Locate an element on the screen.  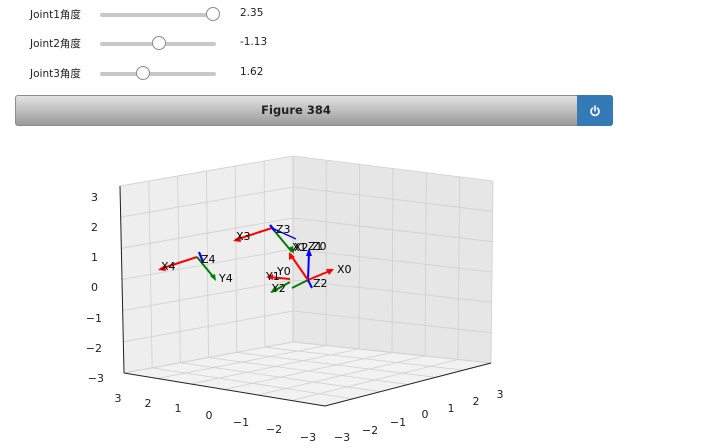
joint3-slider-row: Joint3角度 1.62 is located at coordinates (357, 74).